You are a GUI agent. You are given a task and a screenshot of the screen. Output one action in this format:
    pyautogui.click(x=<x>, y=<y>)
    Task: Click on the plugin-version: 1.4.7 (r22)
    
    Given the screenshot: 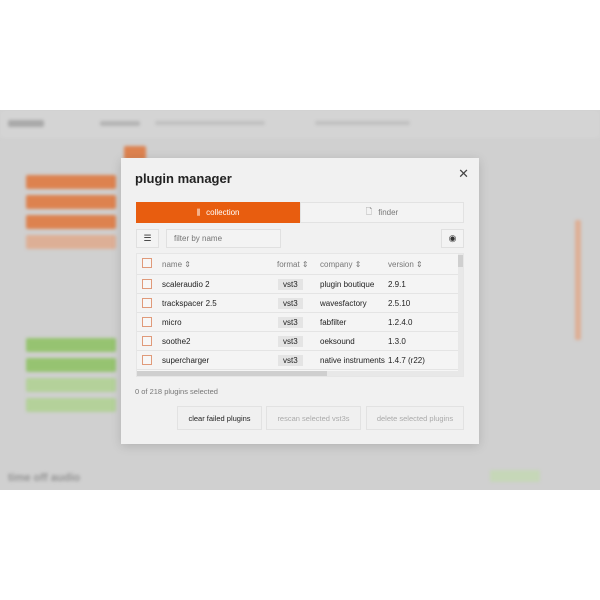 What is the action you would take?
    pyautogui.click(x=406, y=360)
    